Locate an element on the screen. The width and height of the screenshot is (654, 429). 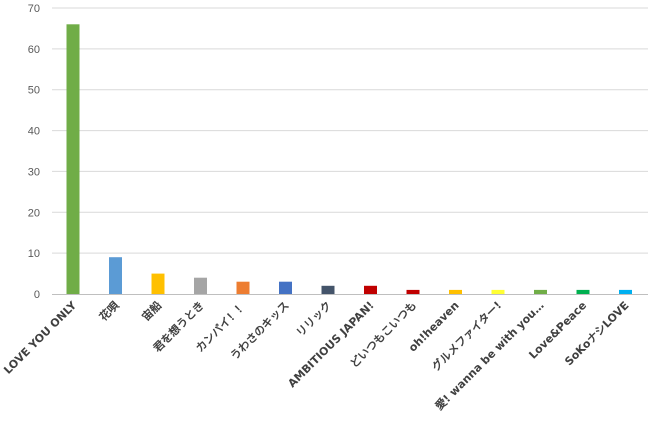
y-tick-label: 0 is located at coordinates (37, 295).